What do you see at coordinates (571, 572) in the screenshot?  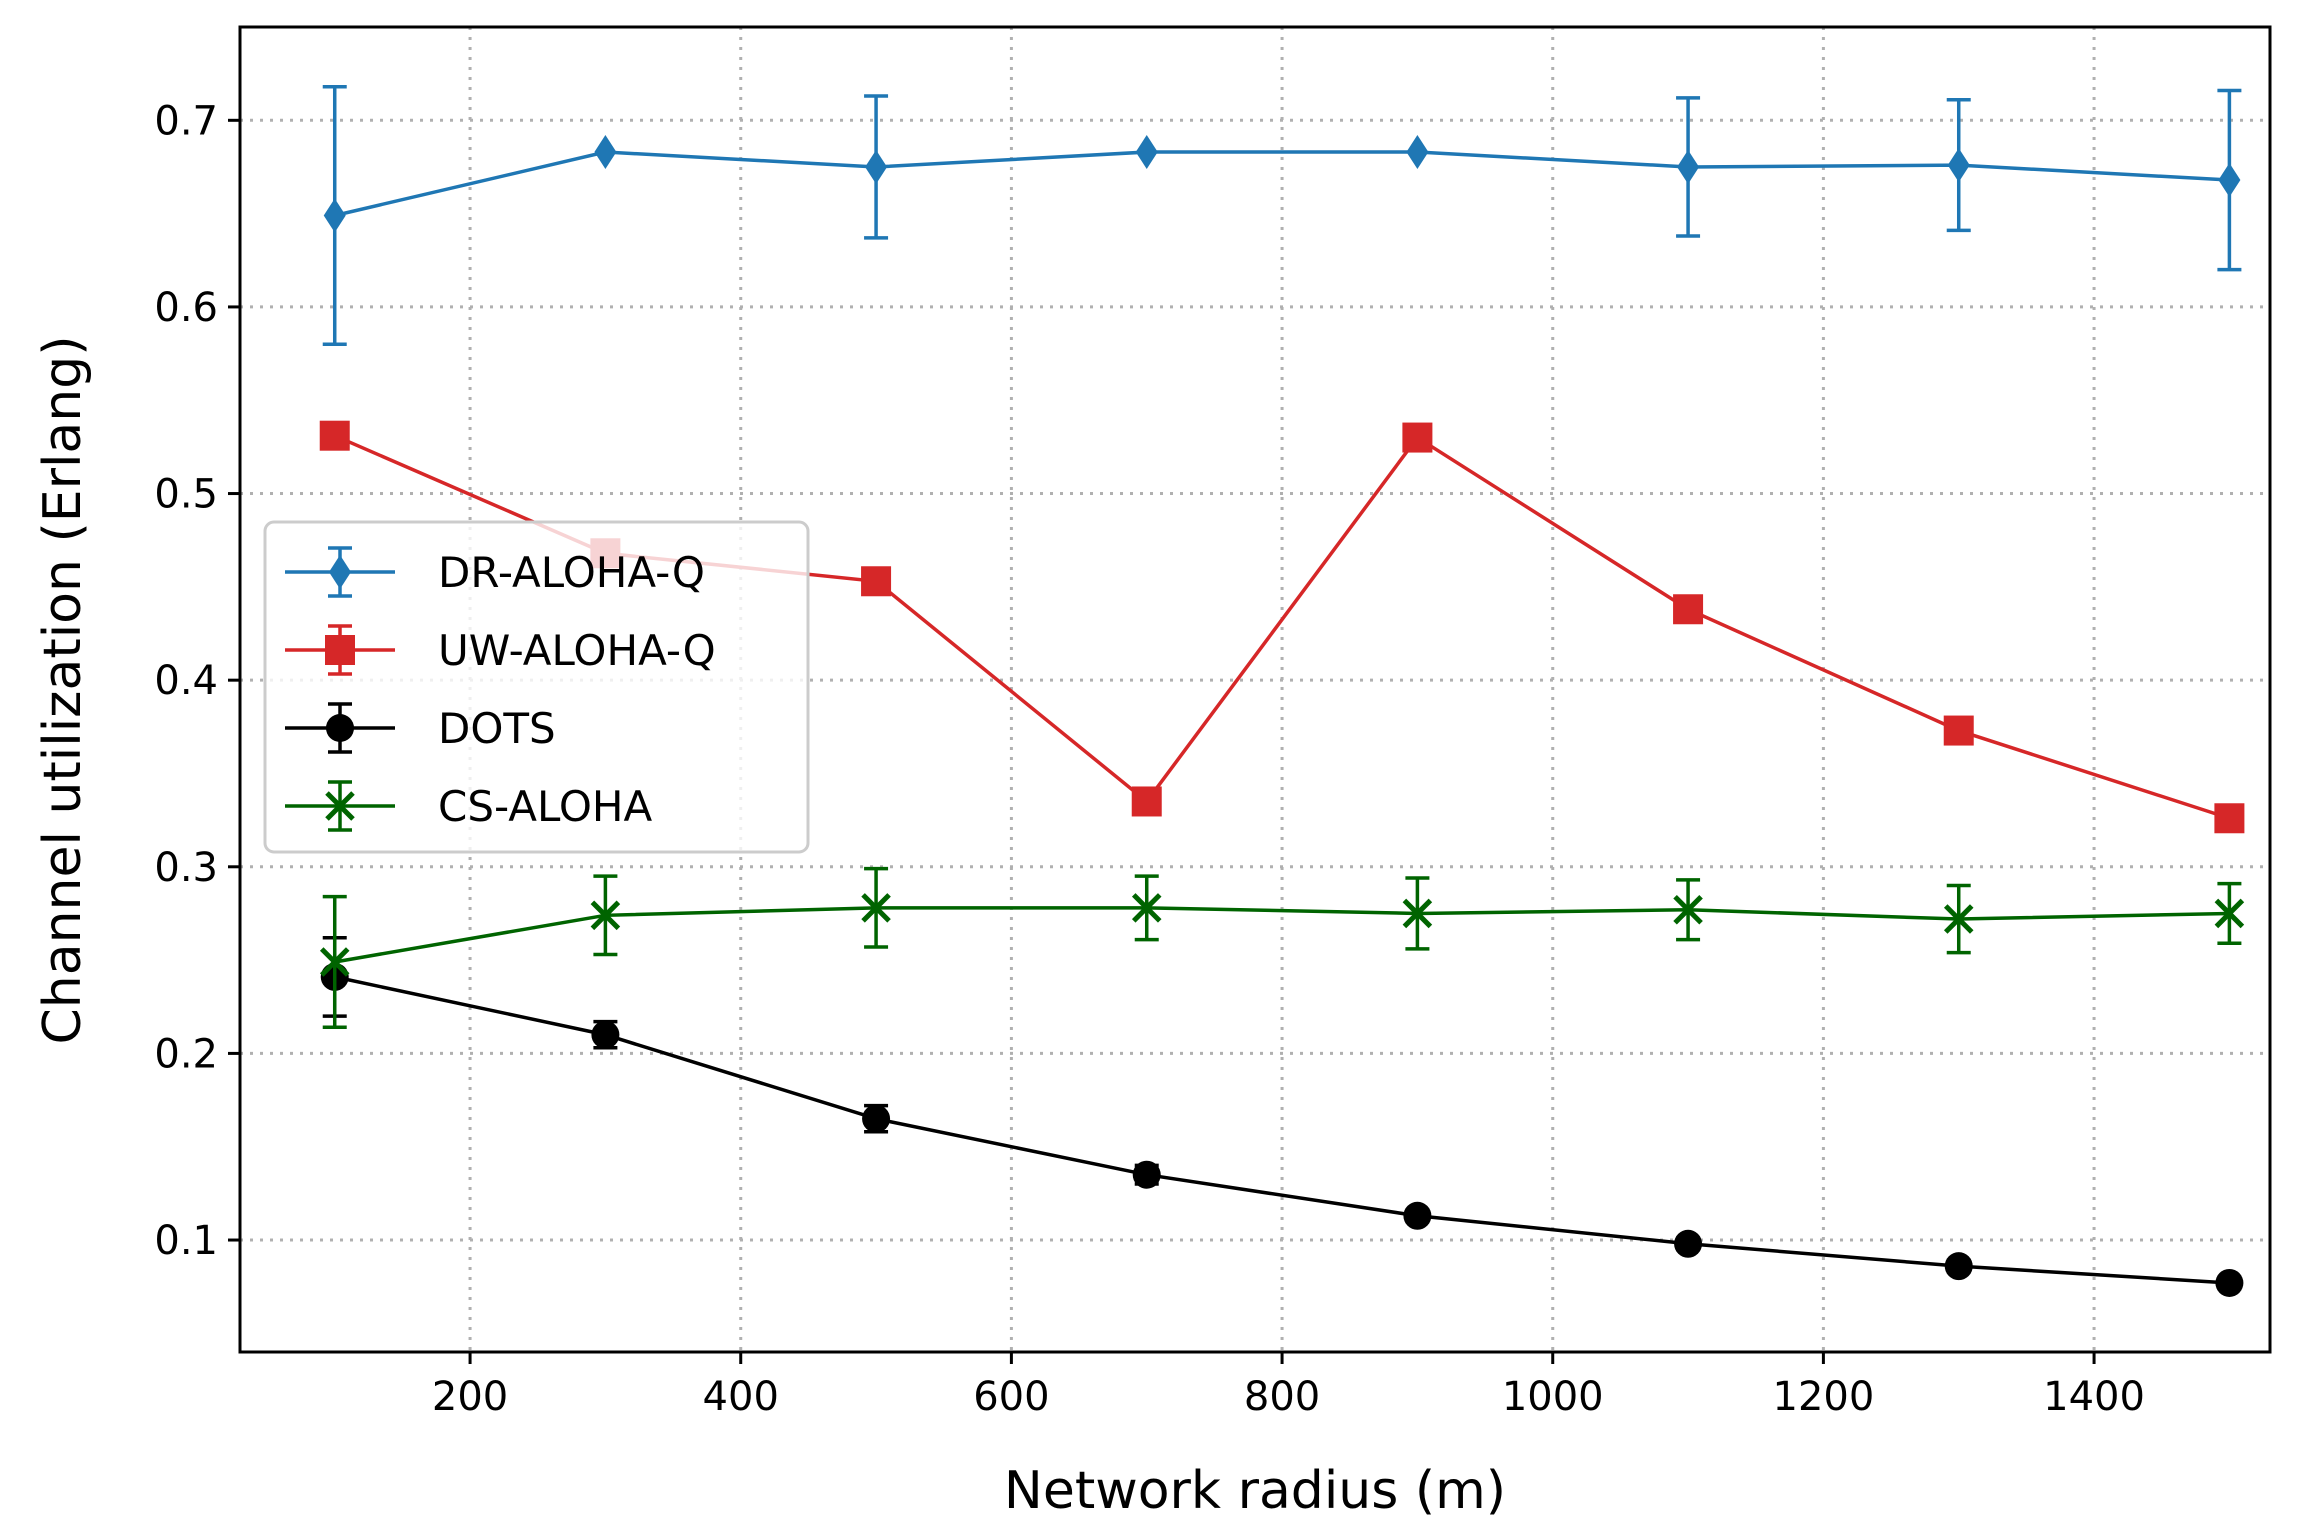 I see `legend-label-dr-aloha-q: DR-ALOHA-Q` at bounding box center [571, 572].